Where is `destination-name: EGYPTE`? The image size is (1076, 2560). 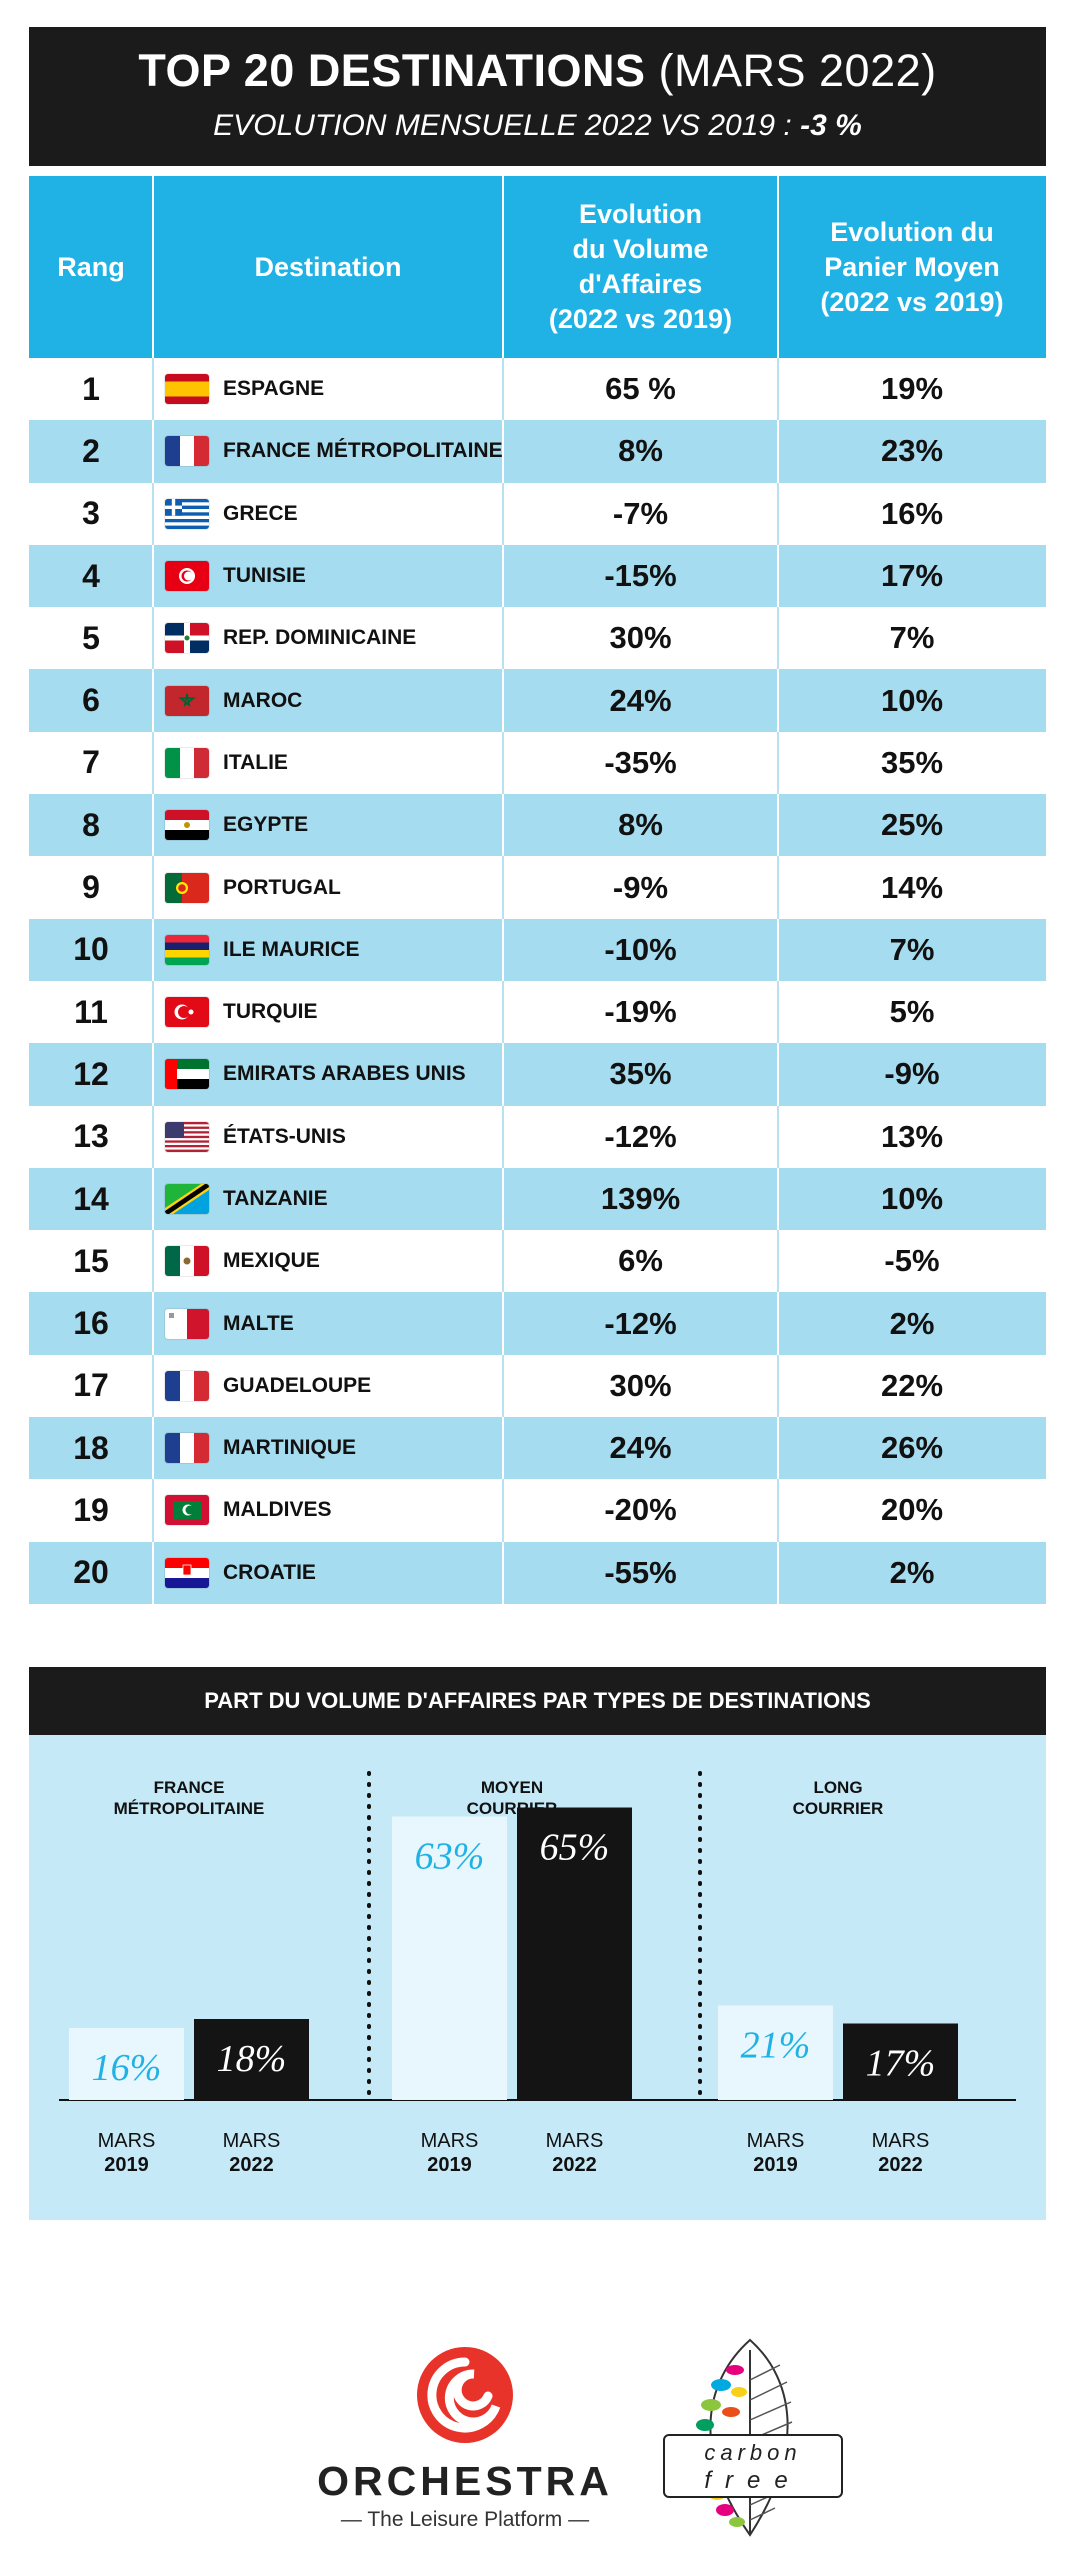
destination-name: EGYPTE is located at coordinates (266, 825).